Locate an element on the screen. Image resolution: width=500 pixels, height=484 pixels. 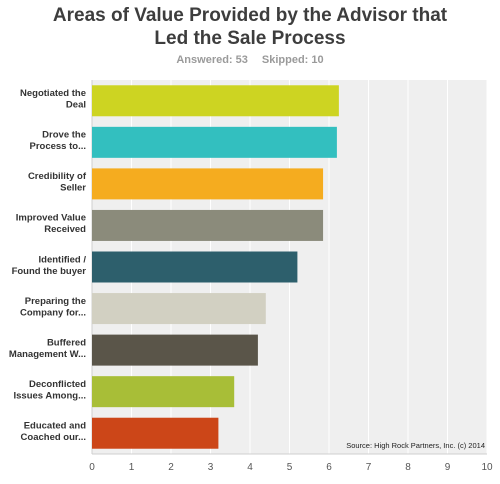
category-label-1-line-1: Negotiated the is located at coordinates (53, 93).